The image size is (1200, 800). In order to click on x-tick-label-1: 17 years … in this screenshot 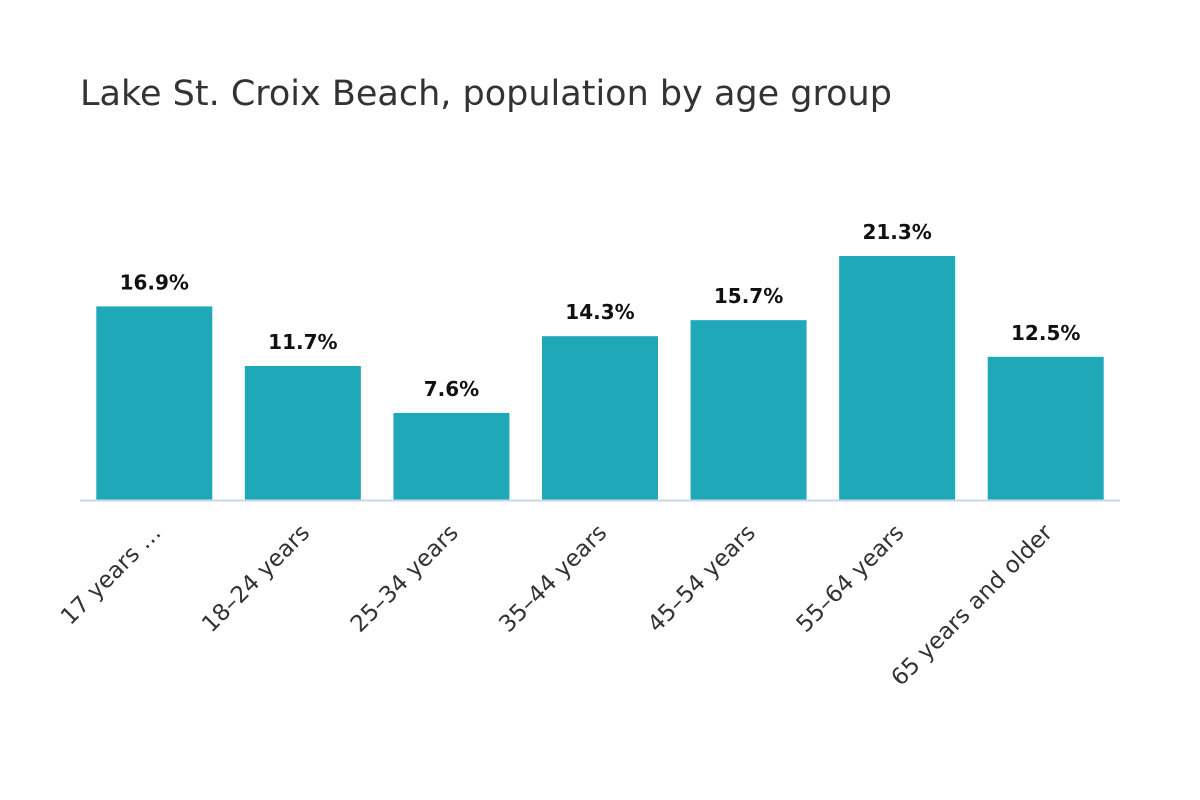, I will do `click(111, 575)`.